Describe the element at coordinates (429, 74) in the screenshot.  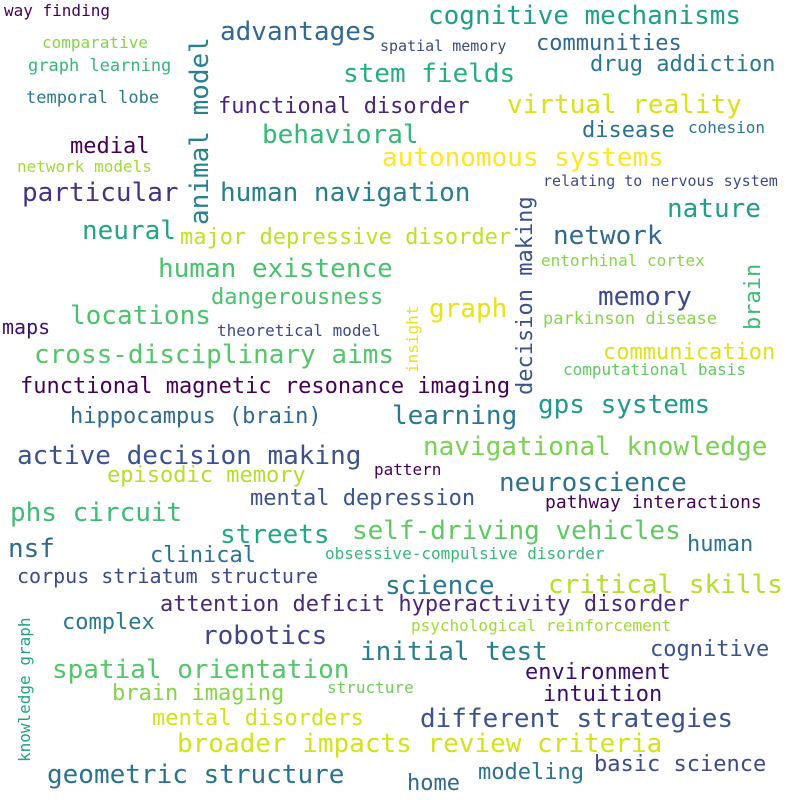
I see `word-stem-fields: stem fields` at that location.